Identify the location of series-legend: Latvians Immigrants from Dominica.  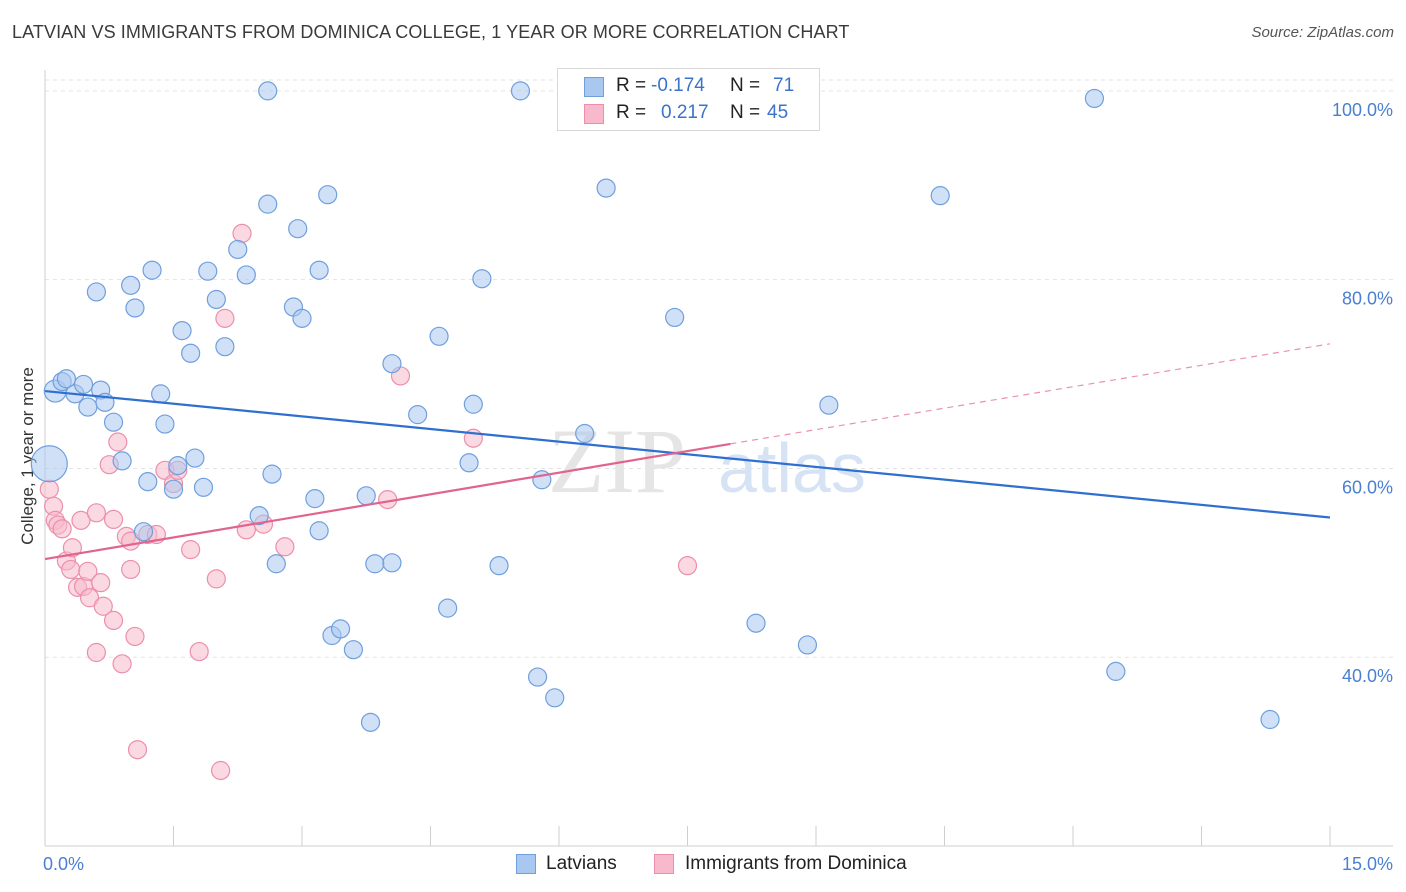
(703, 865).